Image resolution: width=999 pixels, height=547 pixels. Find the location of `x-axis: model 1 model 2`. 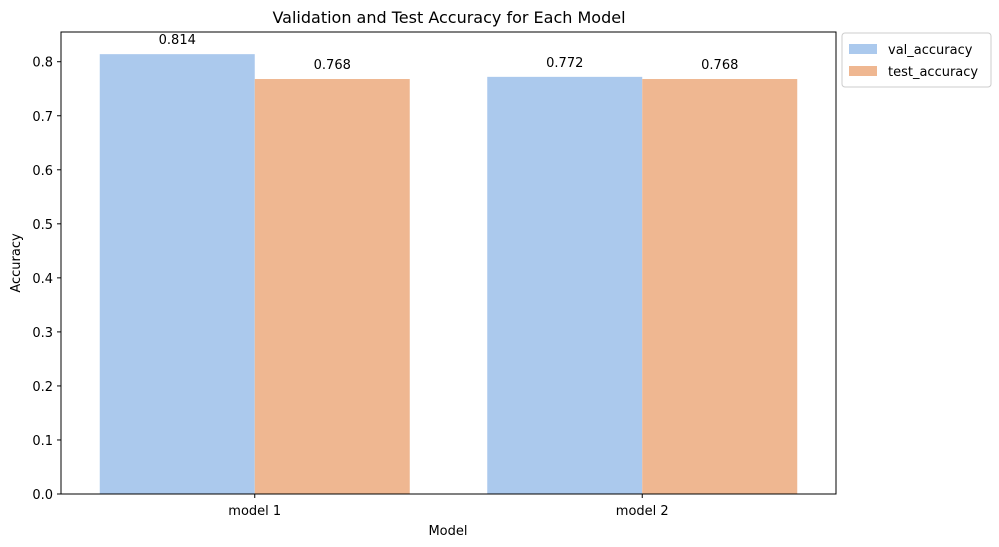

x-axis: model 1 model 2 is located at coordinates (448, 506).